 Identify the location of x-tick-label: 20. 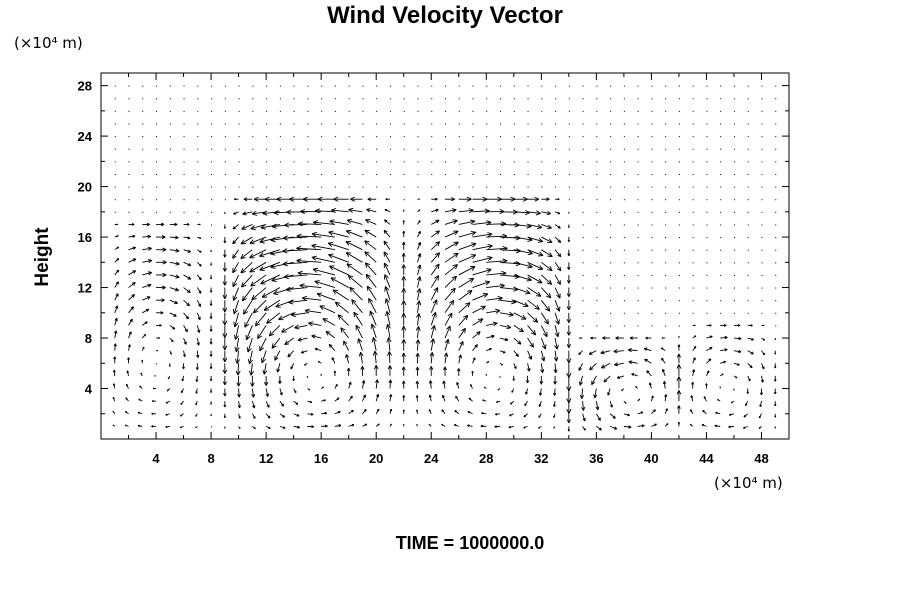
(376, 458).